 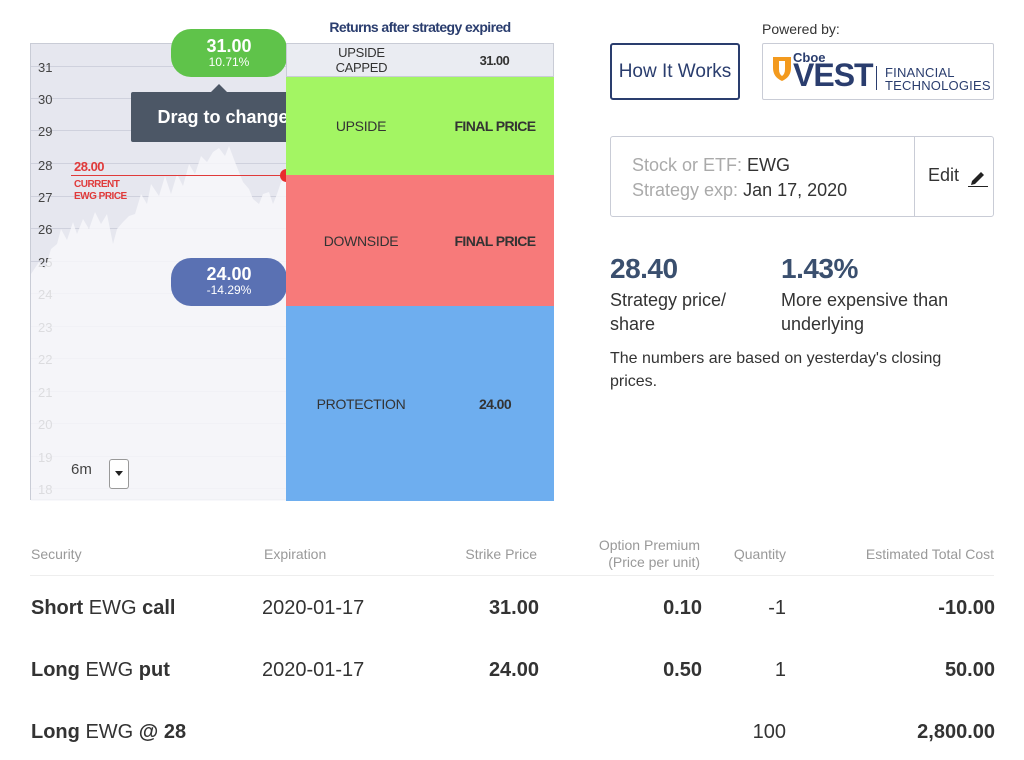 What do you see at coordinates (782, 69) in the screenshot?
I see `shield-icon` at bounding box center [782, 69].